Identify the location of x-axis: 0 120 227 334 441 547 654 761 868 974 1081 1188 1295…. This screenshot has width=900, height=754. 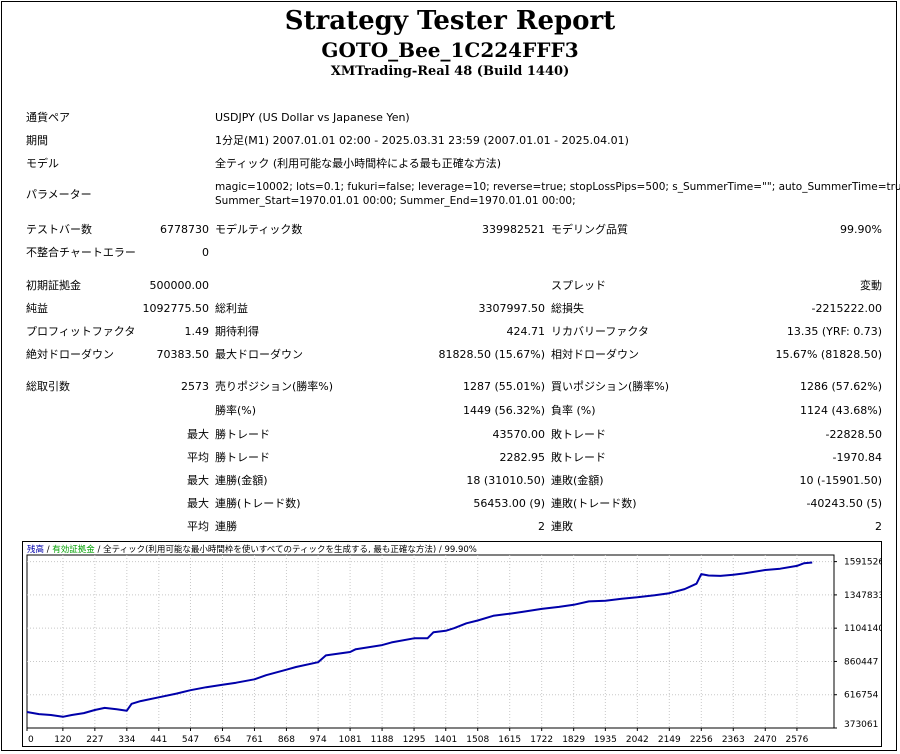
(417, 736).